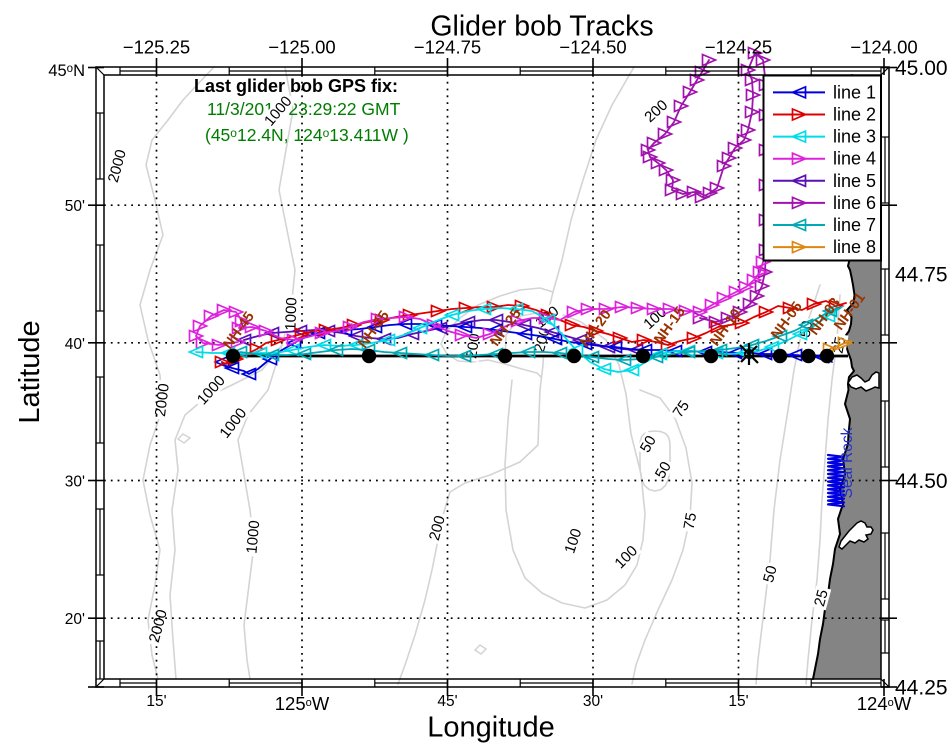 The height and width of the screenshot is (753, 950). Describe the element at coordinates (854, 115) in the screenshot. I see `svg-text: line 2` at that location.